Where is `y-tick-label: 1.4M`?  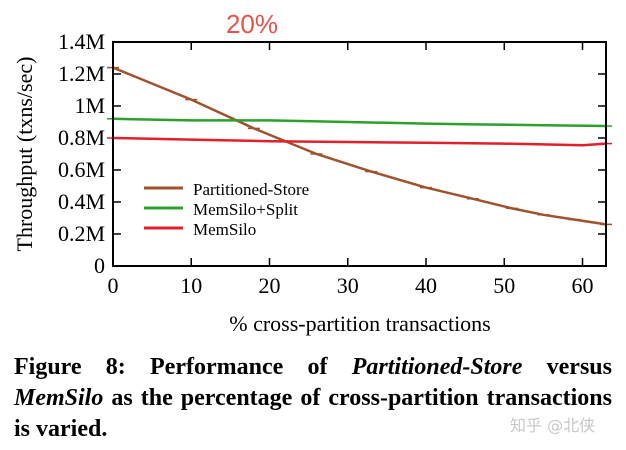
y-tick-label: 1.4M is located at coordinates (81, 41).